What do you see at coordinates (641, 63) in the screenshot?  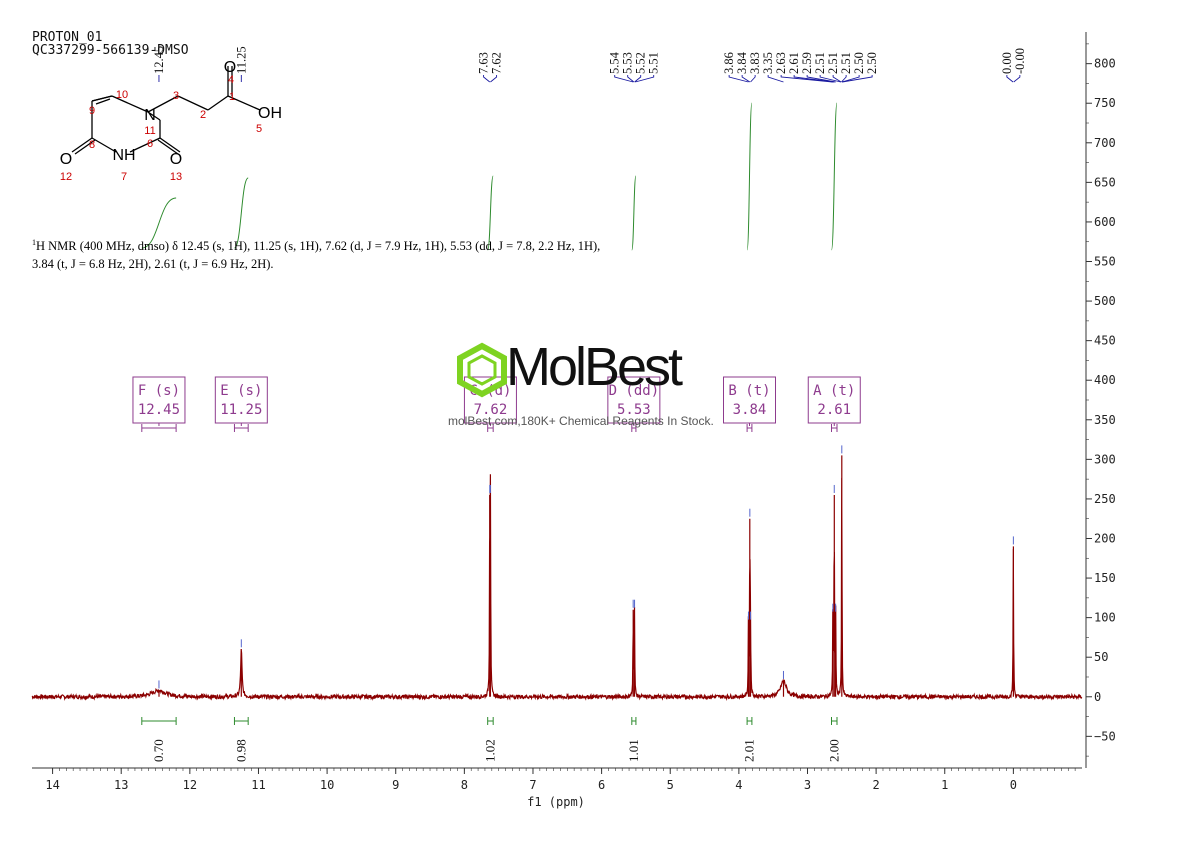 I see `peak-label: 5.52` at bounding box center [641, 63].